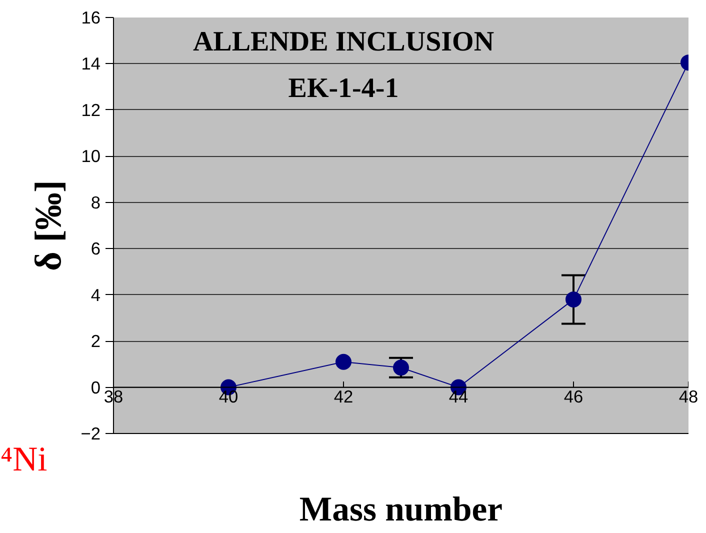 This screenshot has height=533, width=706. I want to click on y-tick-label: −2, so click(90, 434).